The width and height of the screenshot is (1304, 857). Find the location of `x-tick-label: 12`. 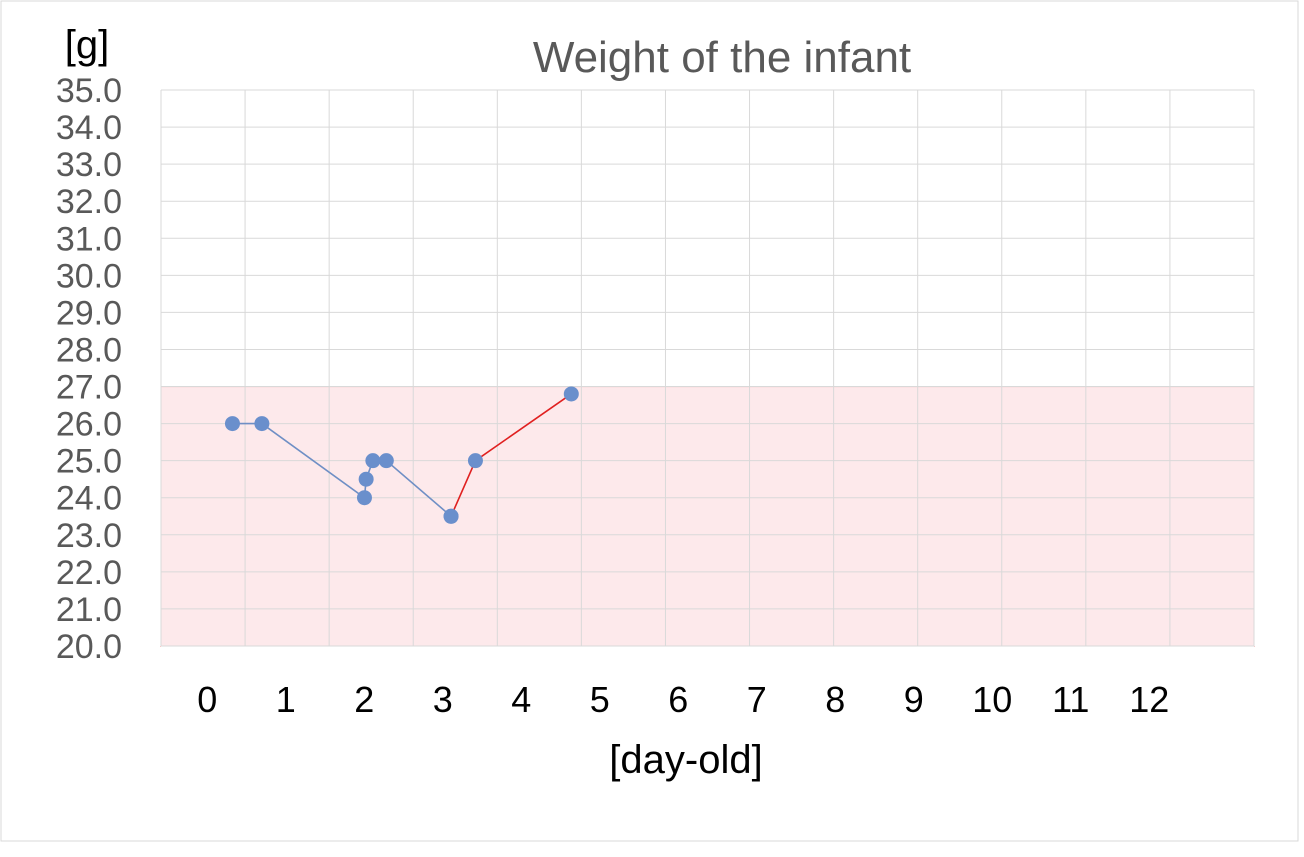

x-tick-label: 12 is located at coordinates (1149, 699).